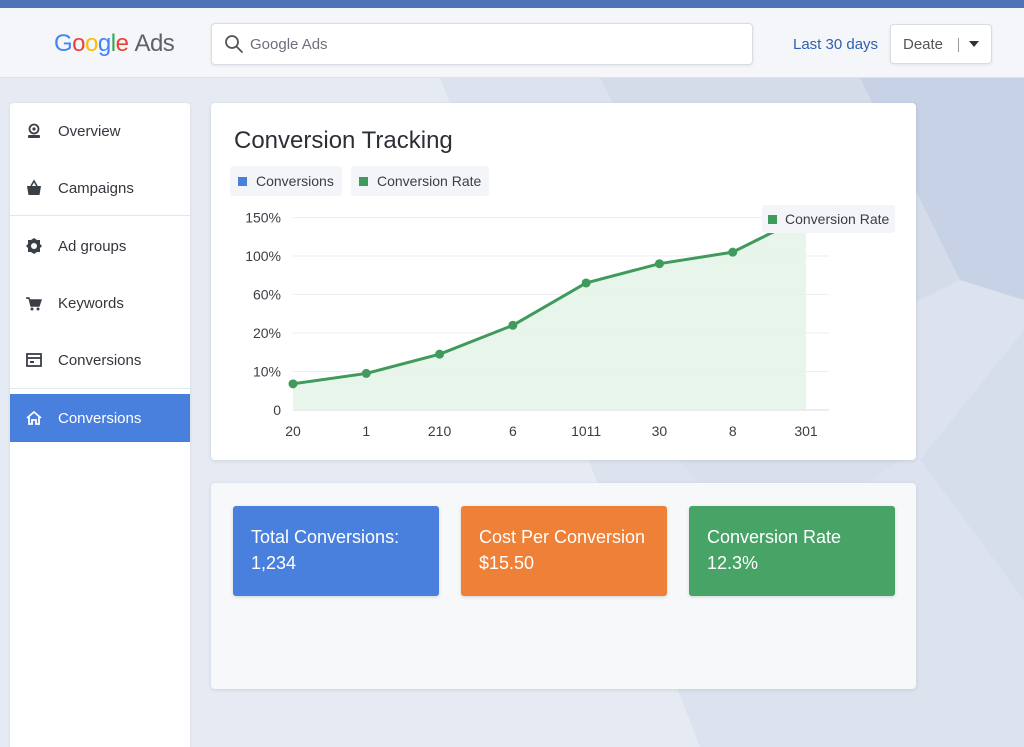 The height and width of the screenshot is (747, 1024). Describe the element at coordinates (792, 551) in the screenshot. I see `stat-conversion-rate: Conversion Rate 12.3%` at that location.